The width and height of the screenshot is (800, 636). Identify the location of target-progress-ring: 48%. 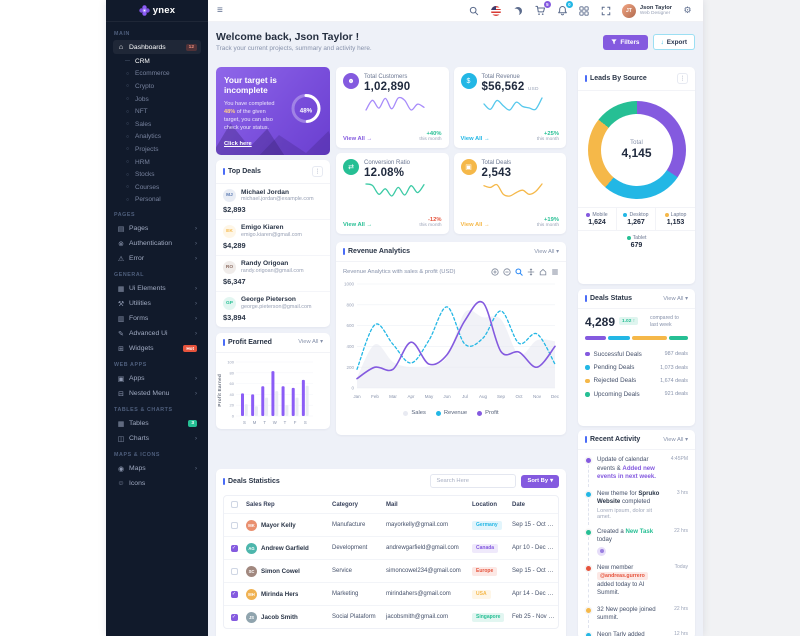
(306, 111).